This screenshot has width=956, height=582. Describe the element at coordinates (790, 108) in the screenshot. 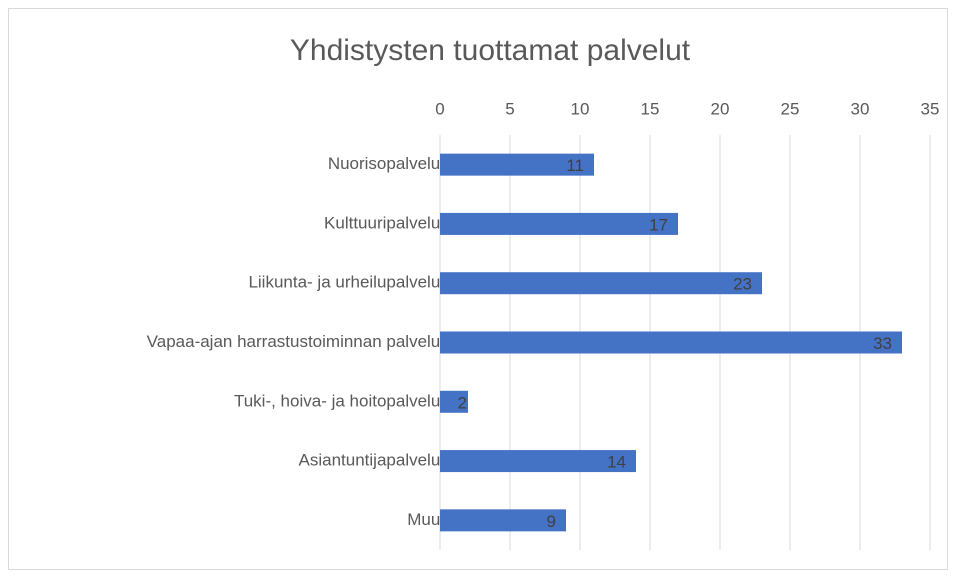

I see `x-tick-label: 25` at that location.